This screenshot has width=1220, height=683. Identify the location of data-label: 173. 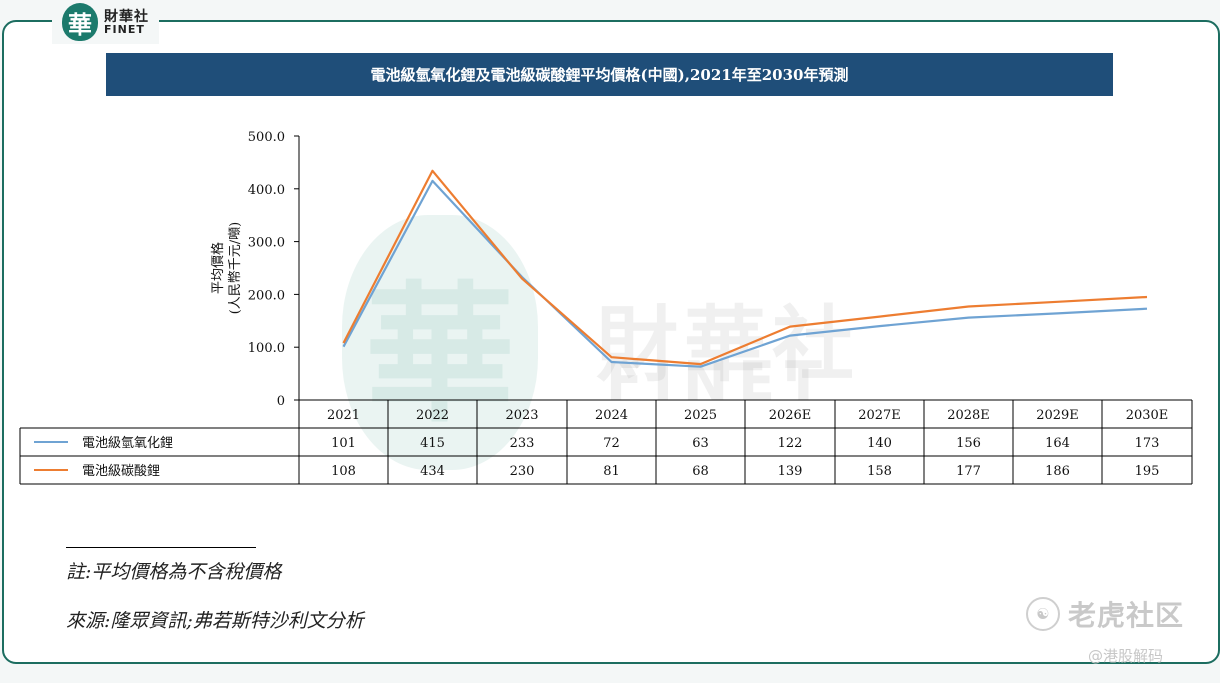
(1147, 443).